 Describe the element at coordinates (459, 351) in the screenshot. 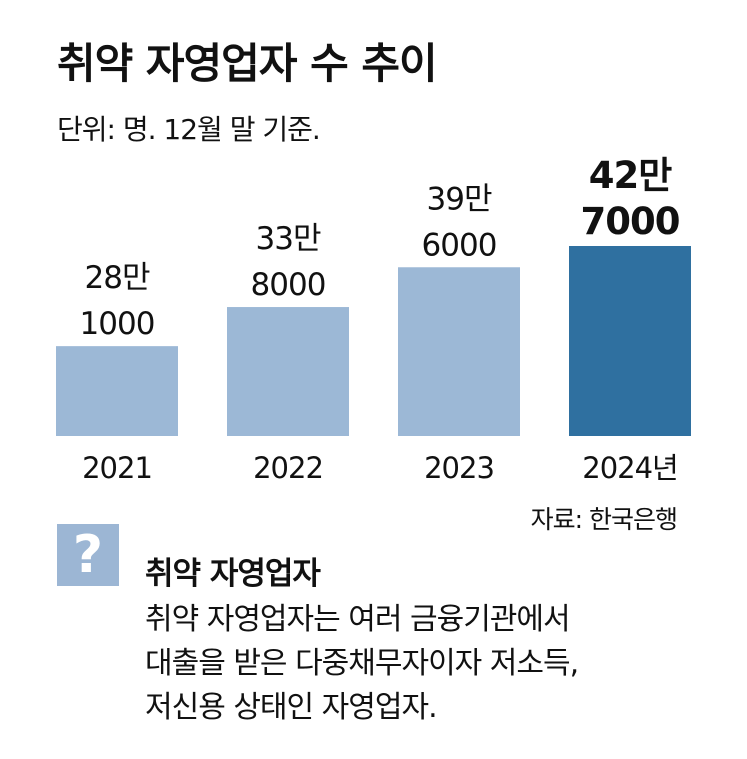

I see `bar-2023` at that location.